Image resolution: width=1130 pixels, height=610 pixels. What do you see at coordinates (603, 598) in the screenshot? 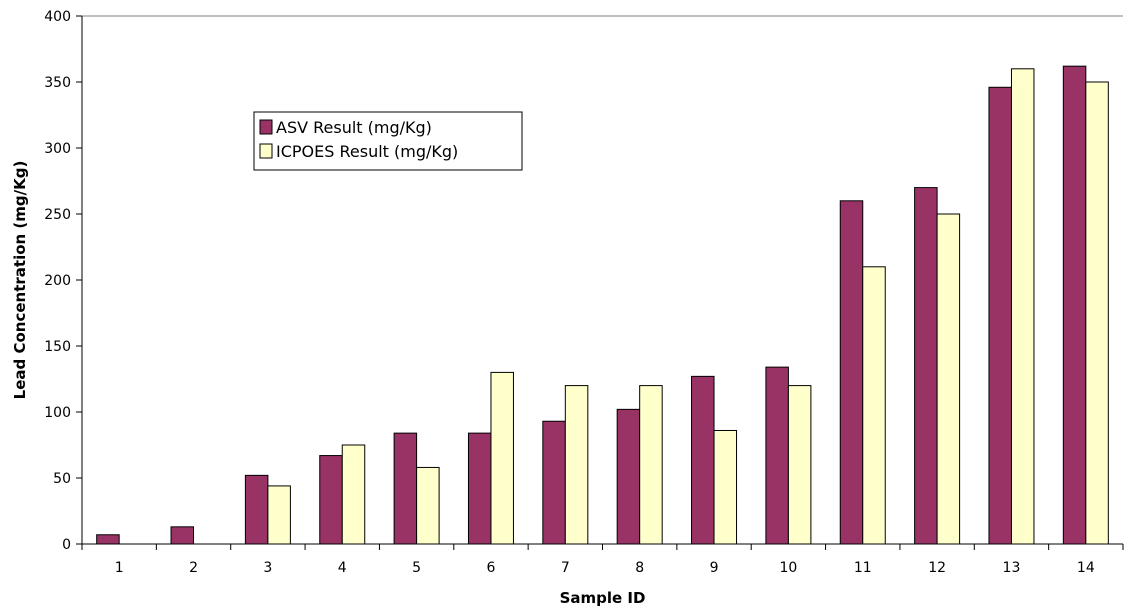
I see `x-axis-title: Sample ID` at bounding box center [603, 598].